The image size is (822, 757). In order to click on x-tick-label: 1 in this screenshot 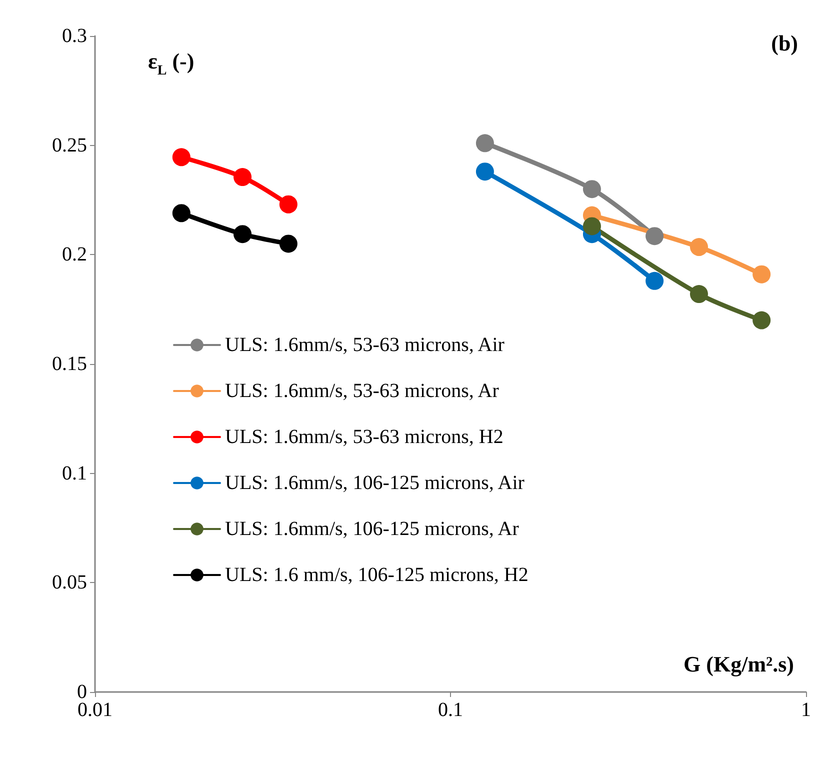, I will do `click(806, 710)`.